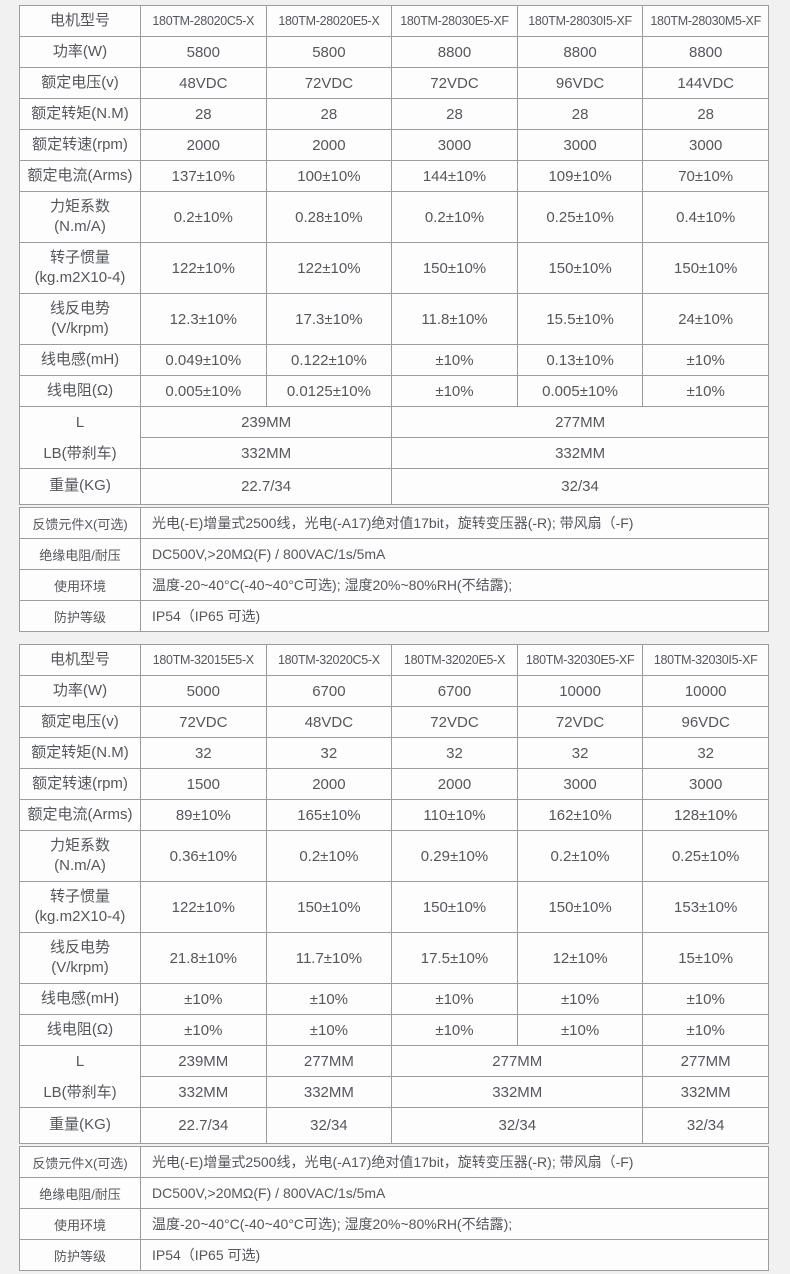 Image resolution: width=790 pixels, height=1274 pixels. Describe the element at coordinates (580, 360) in the screenshot. I see `spec-value-cell: 0.13±10%` at that location.